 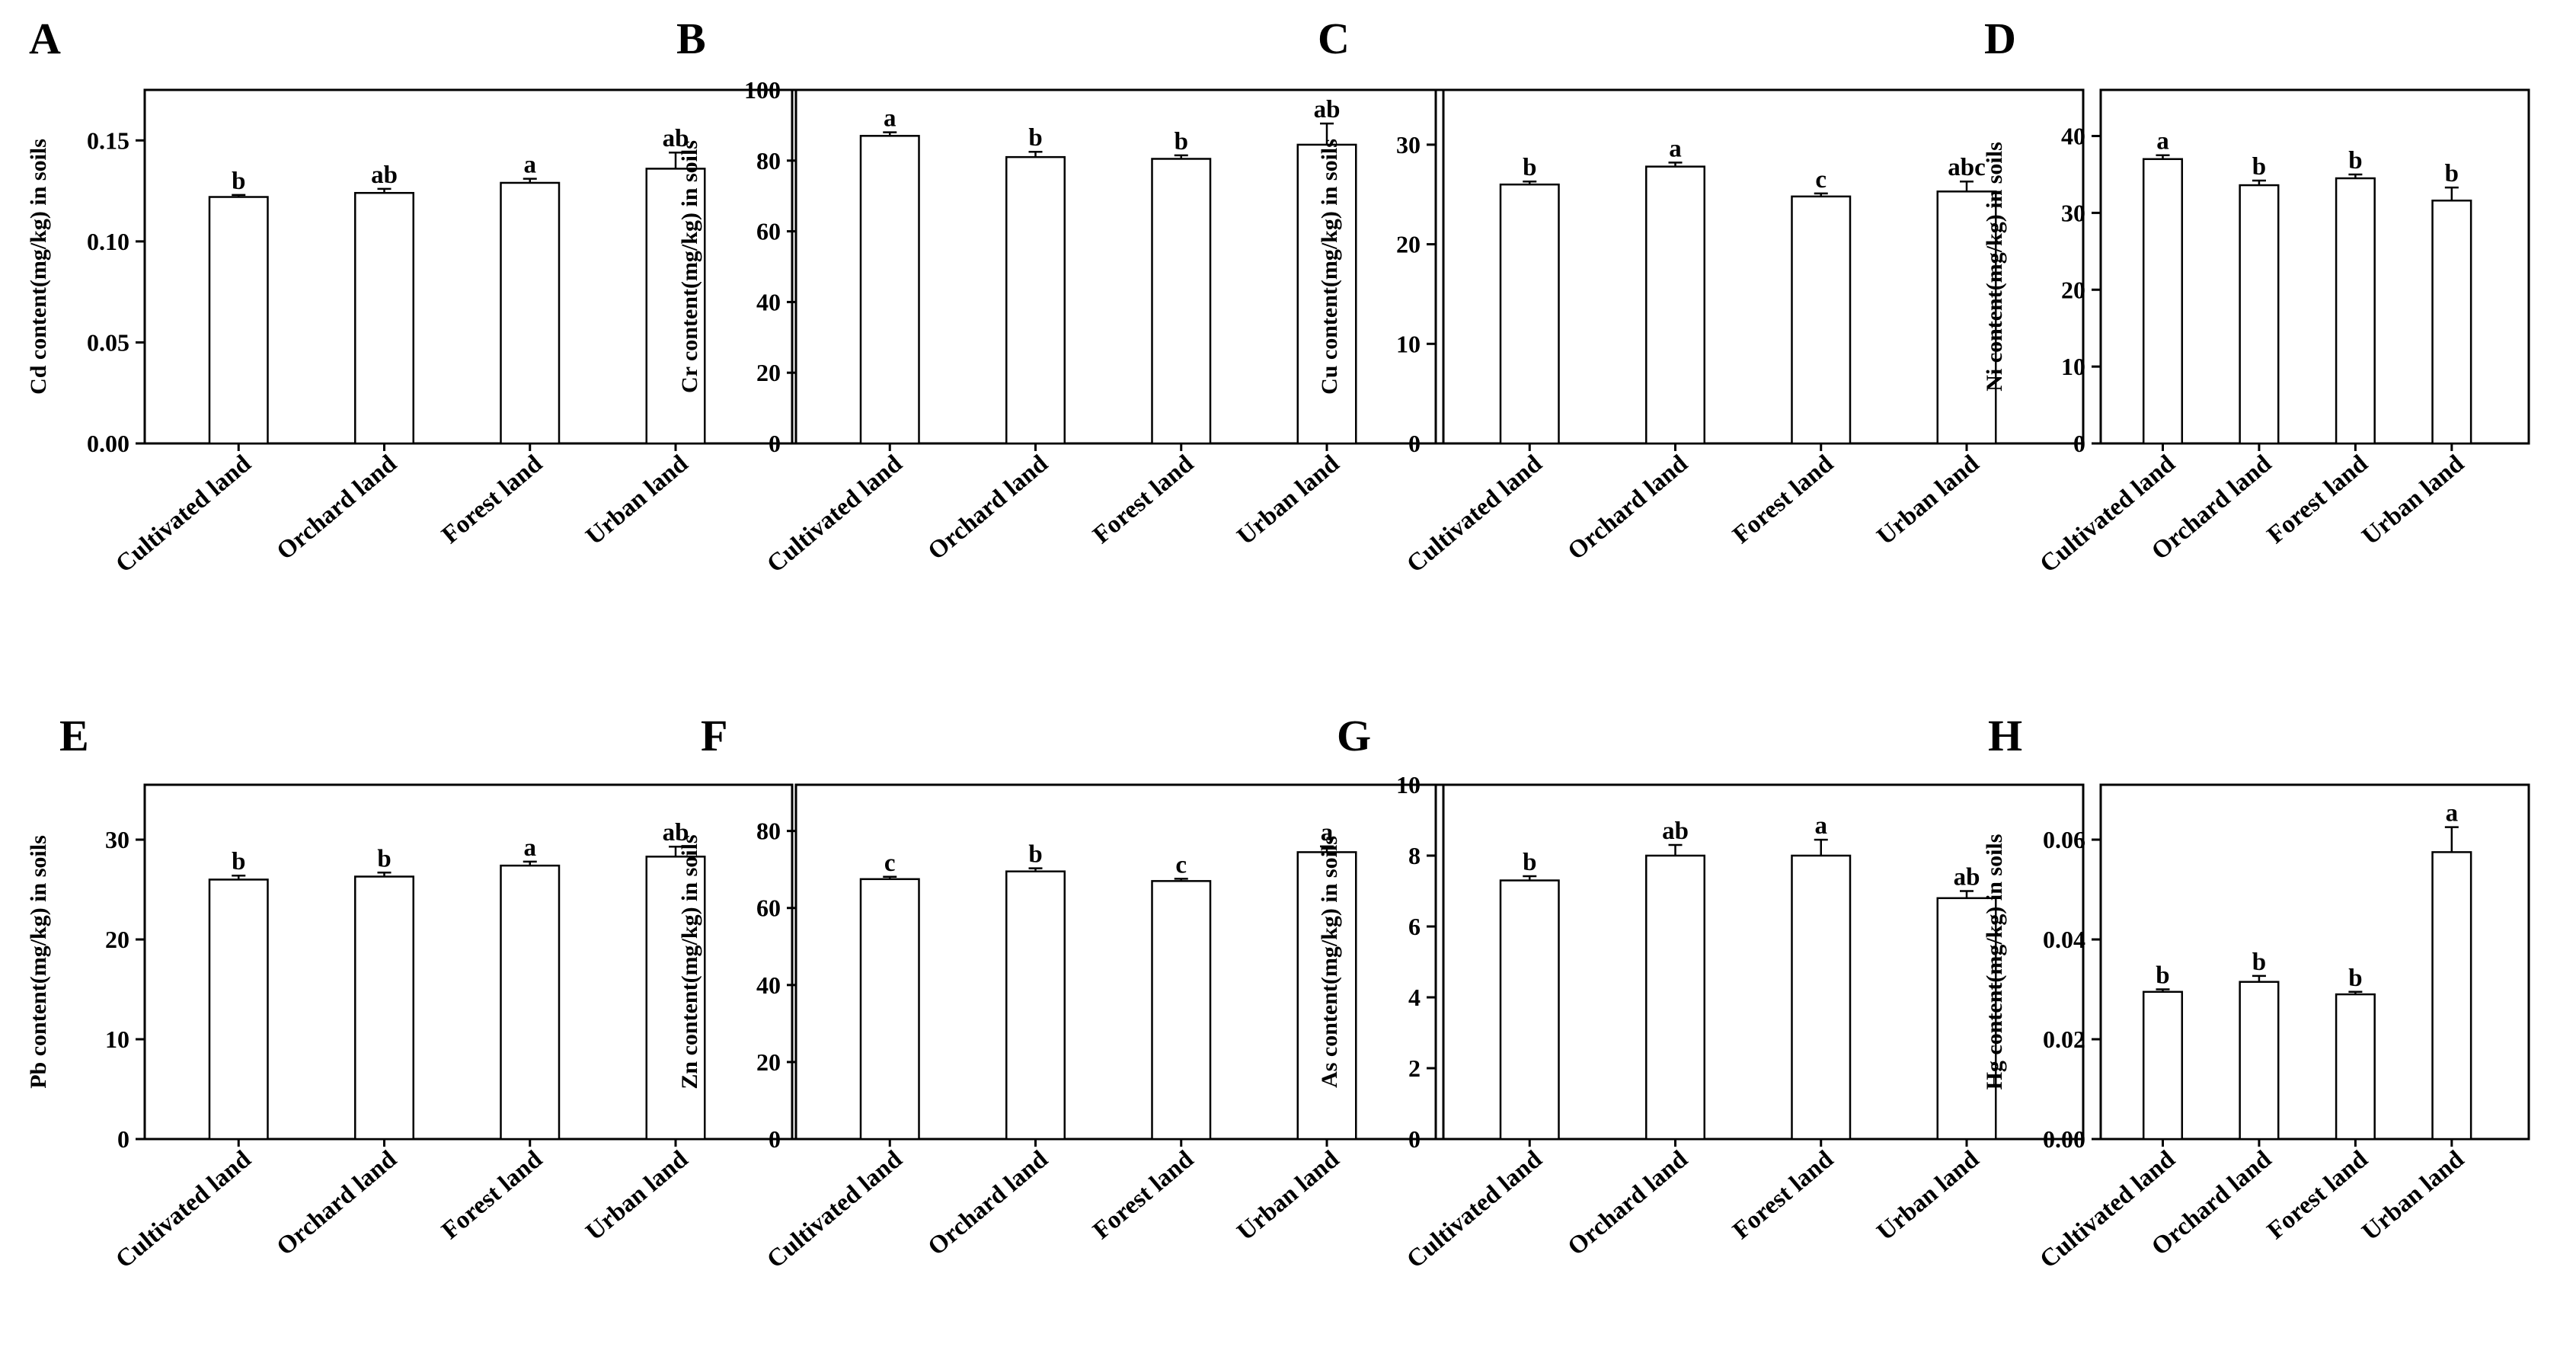 I want to click on y-tick-label: 60, so click(x=768, y=231).